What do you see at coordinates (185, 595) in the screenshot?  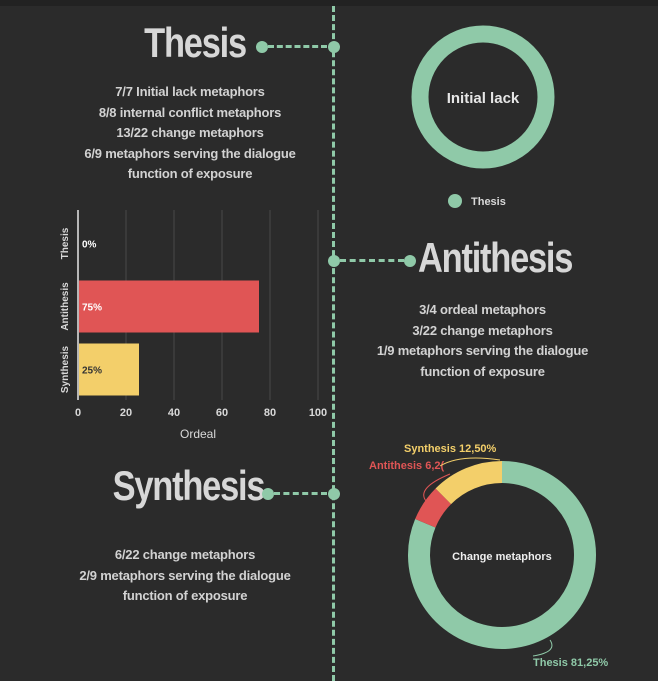 I see `synthesis-line: function of exposure` at bounding box center [185, 595].